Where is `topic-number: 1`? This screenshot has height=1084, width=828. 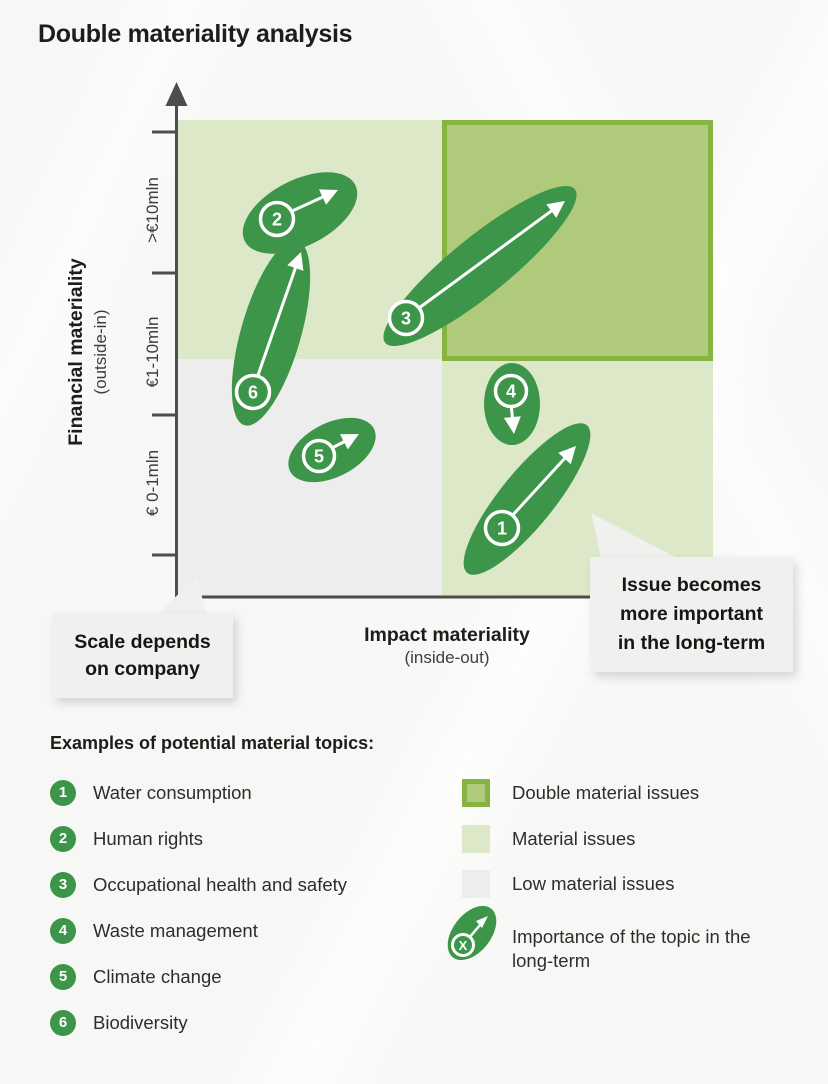
topic-number: 1 is located at coordinates (502, 529).